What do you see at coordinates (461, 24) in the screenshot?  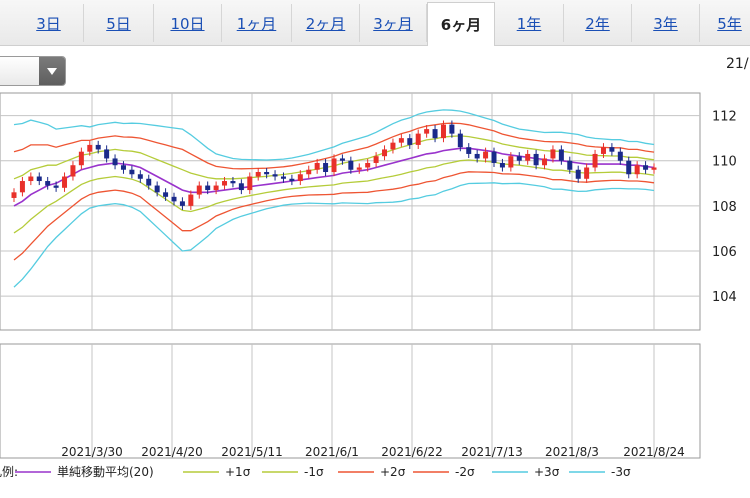 I see `tab-6: 6ヶ月` at bounding box center [461, 24].